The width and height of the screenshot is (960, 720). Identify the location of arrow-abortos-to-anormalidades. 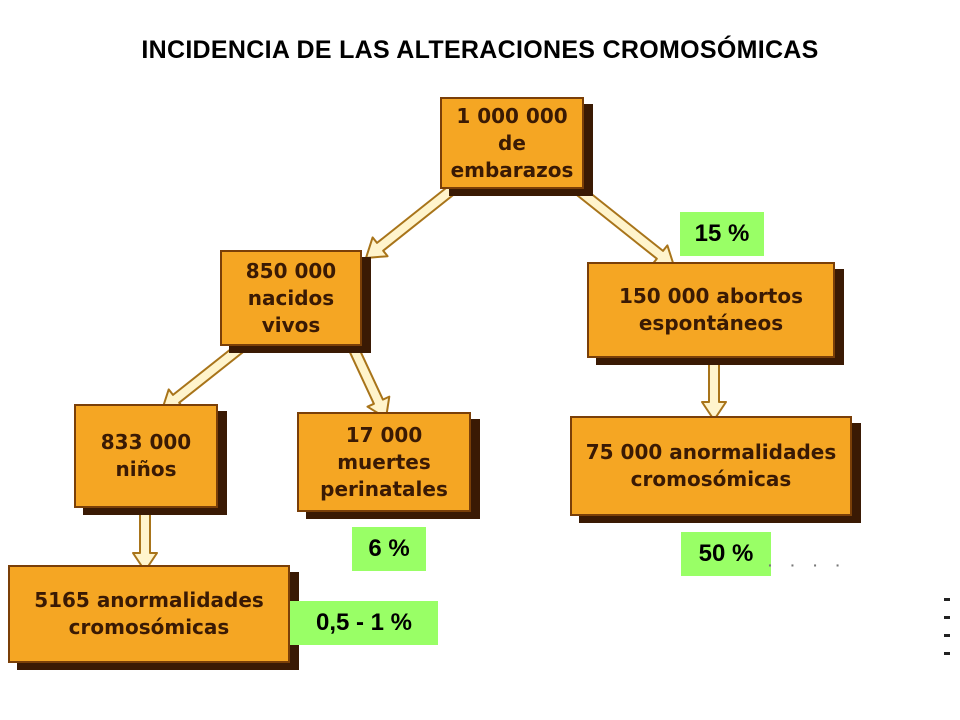
(714, 389).